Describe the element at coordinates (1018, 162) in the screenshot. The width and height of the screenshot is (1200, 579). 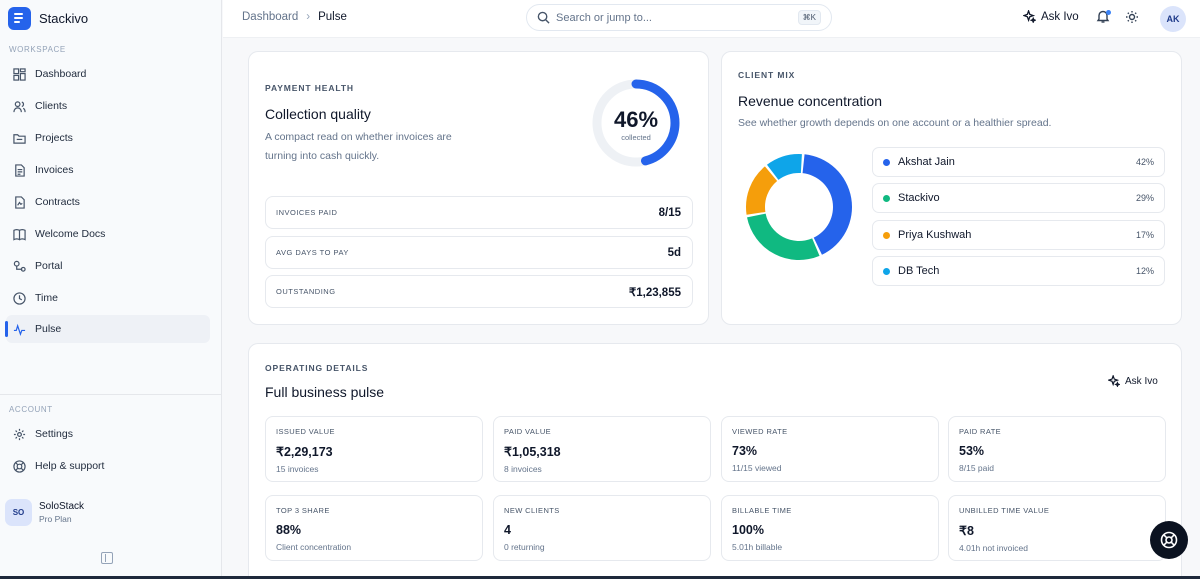
I see `legend-item-akshat-jain: Akshat Jain 42%` at that location.